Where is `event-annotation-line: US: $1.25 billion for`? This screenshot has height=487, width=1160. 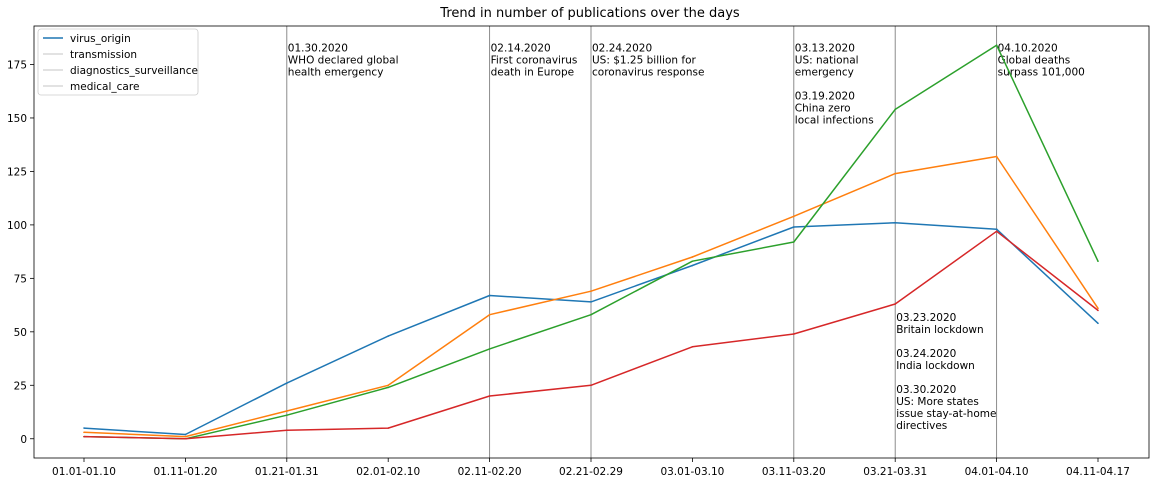 event-annotation-line: US: $1.25 billion for is located at coordinates (644, 61).